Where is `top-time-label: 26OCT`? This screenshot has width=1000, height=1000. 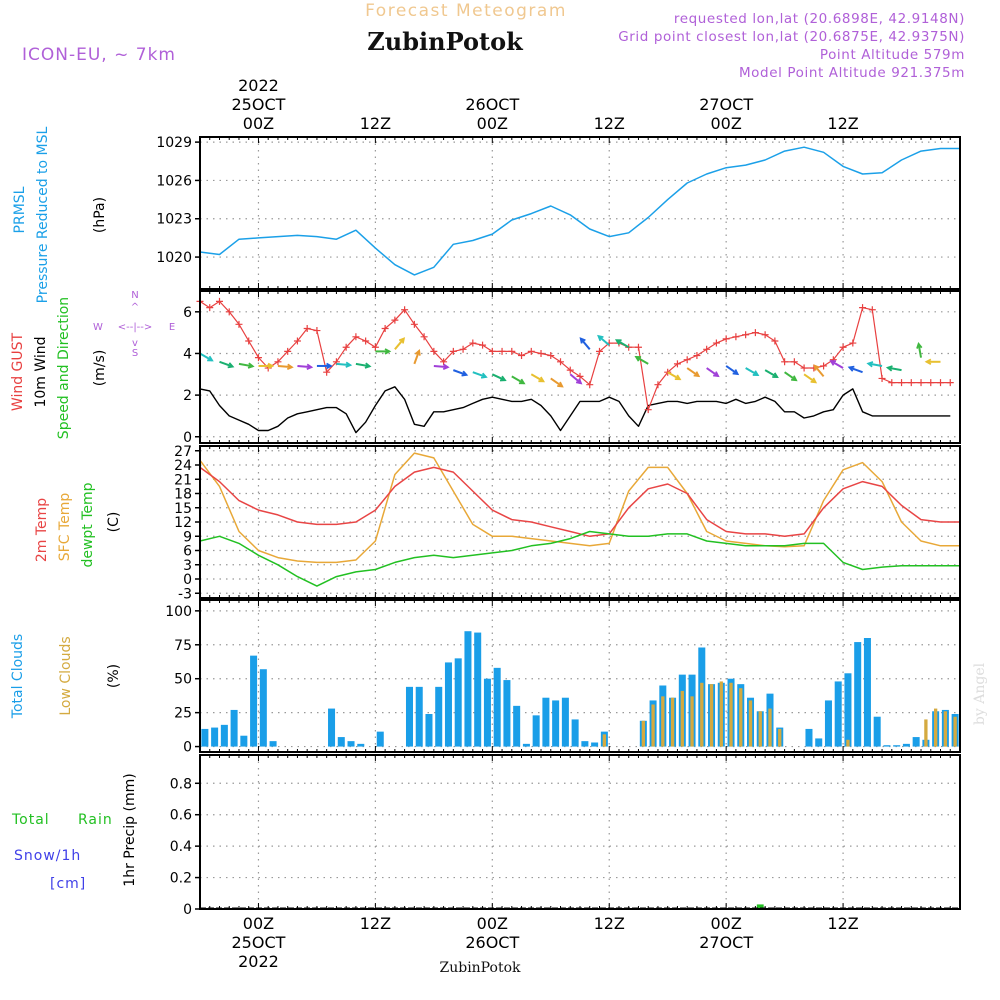
top-time-label: 26OCT is located at coordinates (492, 104).